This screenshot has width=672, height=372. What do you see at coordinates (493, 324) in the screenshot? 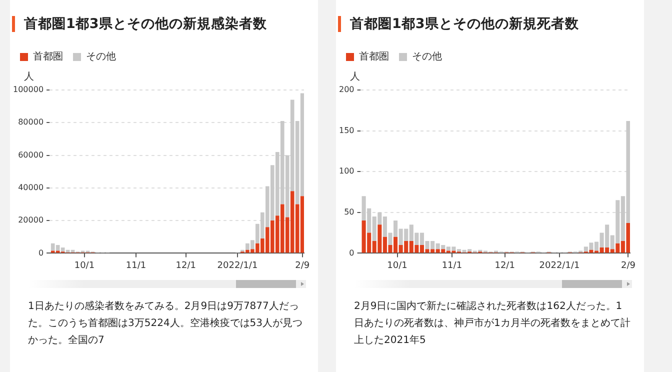
I see `text: 2月9日に国内で新たに確認された死者数は162人だった。1日あたりの死者数は、神戸市が1カ月半の死者数をまとめて計上した2021年5` at bounding box center [493, 324].